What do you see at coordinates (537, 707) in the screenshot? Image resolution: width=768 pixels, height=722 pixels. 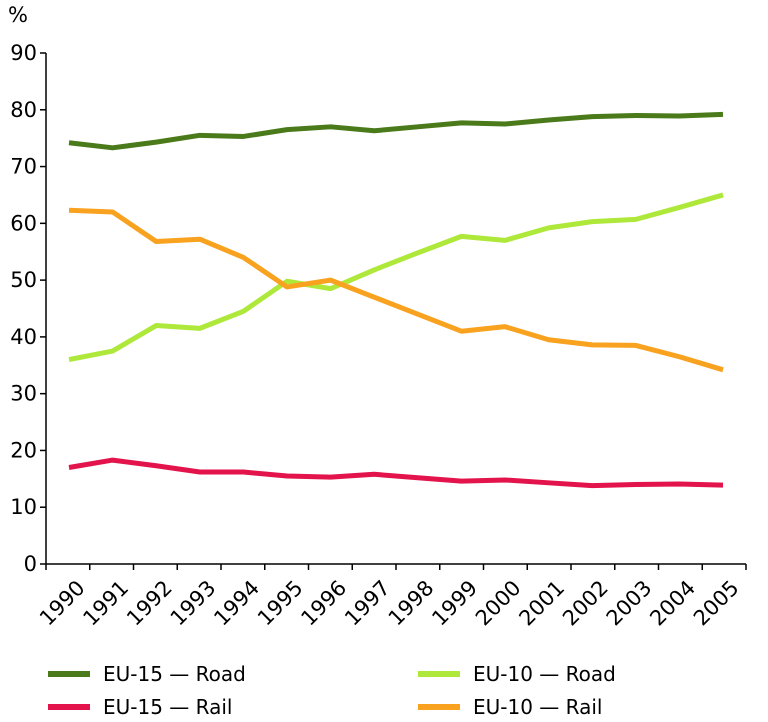 I see `legend-label: EU-10 — Rail` at bounding box center [537, 707].